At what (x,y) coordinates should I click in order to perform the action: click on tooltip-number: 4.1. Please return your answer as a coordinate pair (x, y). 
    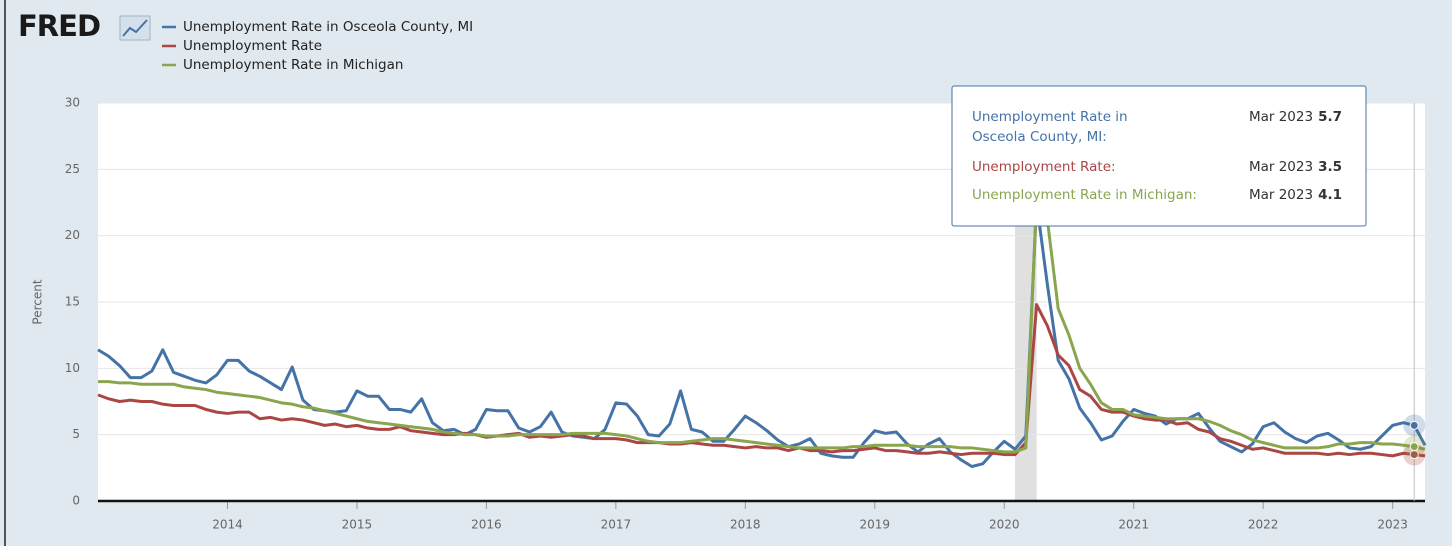
    Looking at the image, I should click on (1330, 195).